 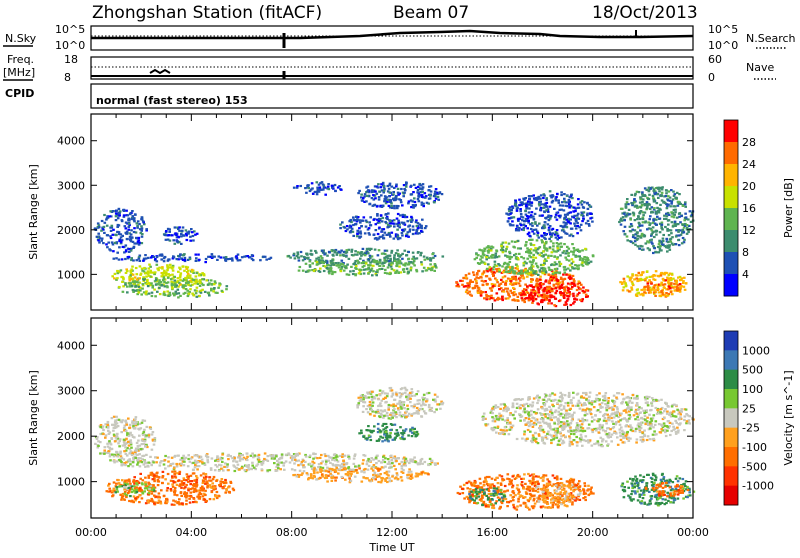 I want to click on colorbar-tick-label: -25, so click(x=751, y=428).